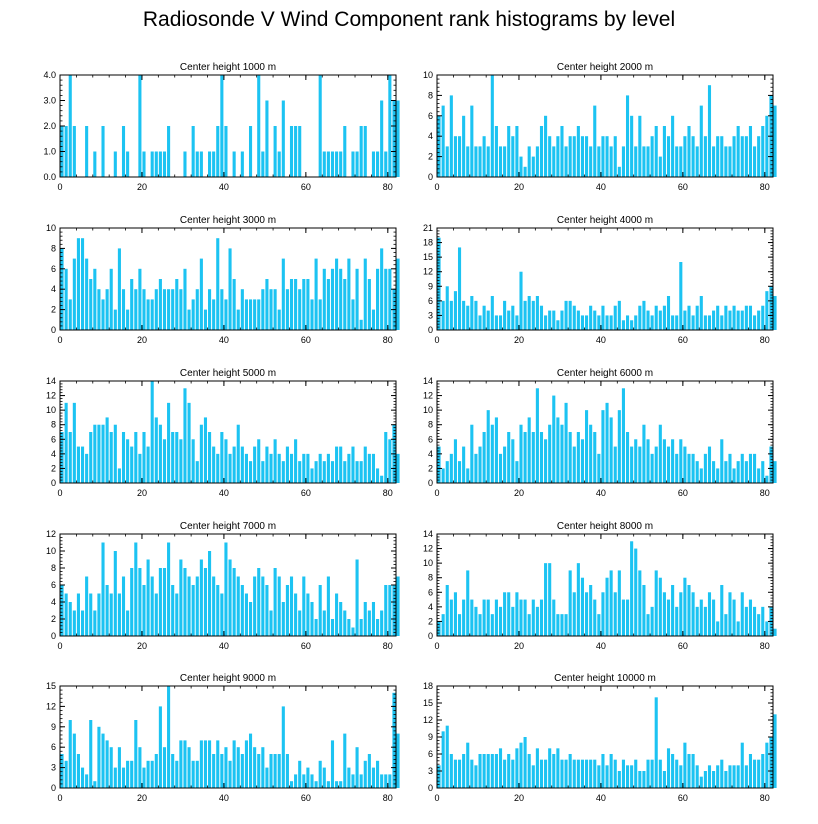 Image resolution: width=818 pixels, height=824 pixels. What do you see at coordinates (765, 798) in the screenshot?
I see `x-tick-label: 80` at bounding box center [765, 798].